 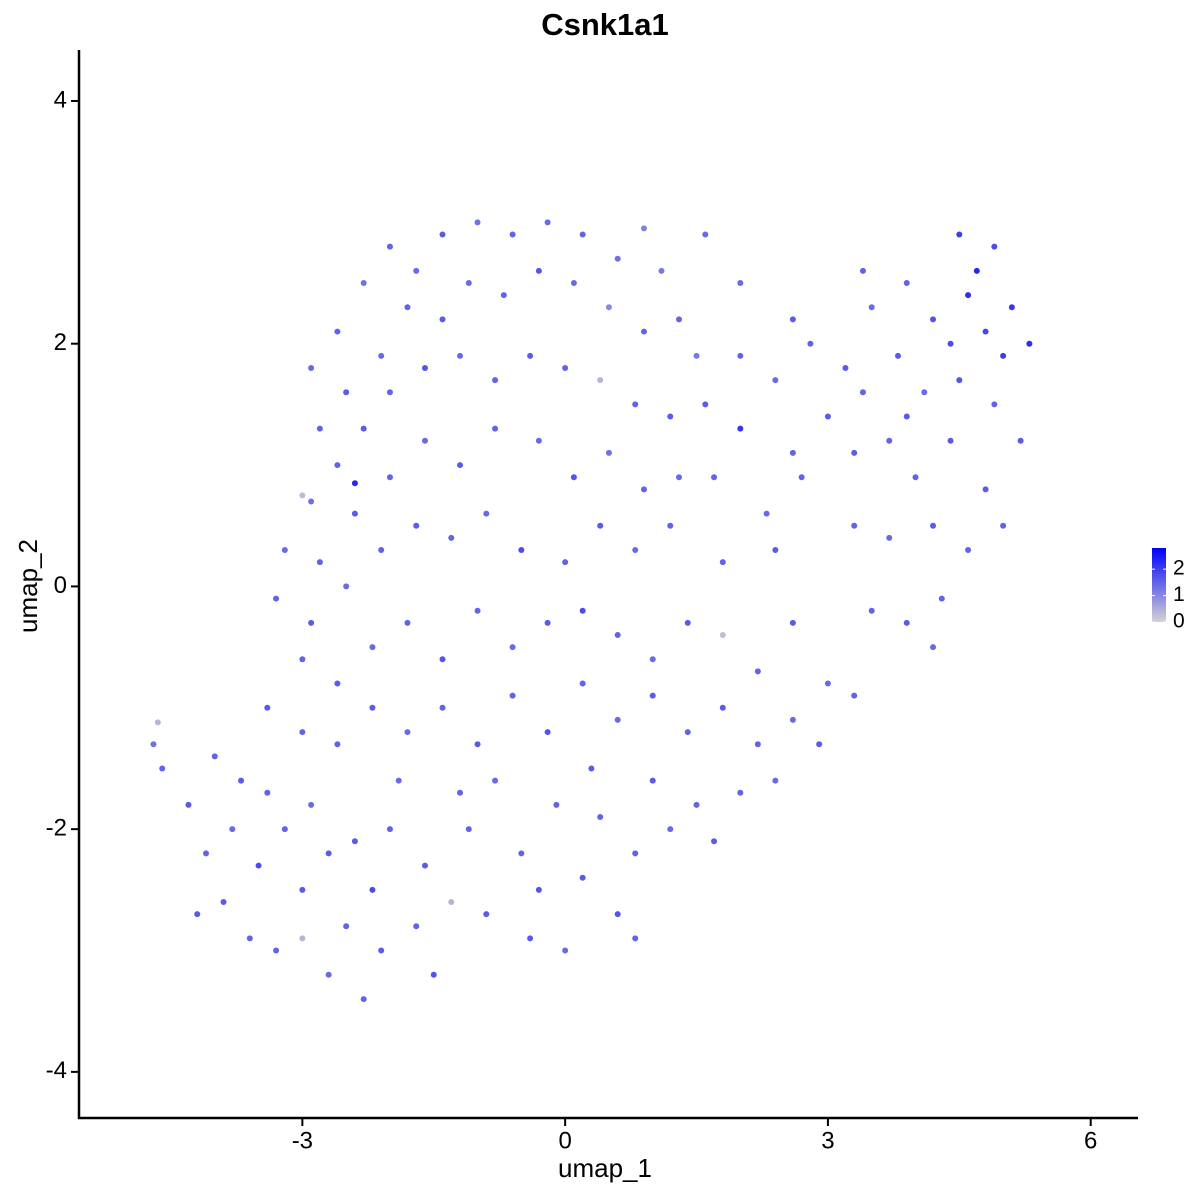 I want to click on colorbar-label: 2, so click(x=1179, y=568).